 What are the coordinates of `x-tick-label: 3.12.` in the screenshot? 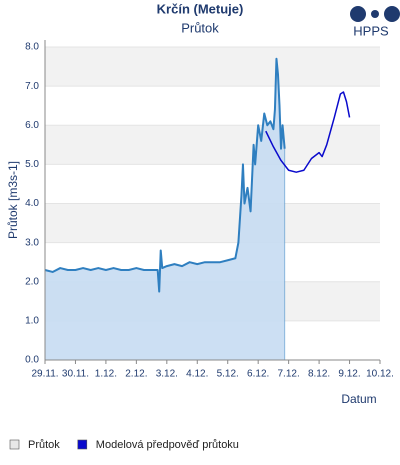 It's located at (167, 374).